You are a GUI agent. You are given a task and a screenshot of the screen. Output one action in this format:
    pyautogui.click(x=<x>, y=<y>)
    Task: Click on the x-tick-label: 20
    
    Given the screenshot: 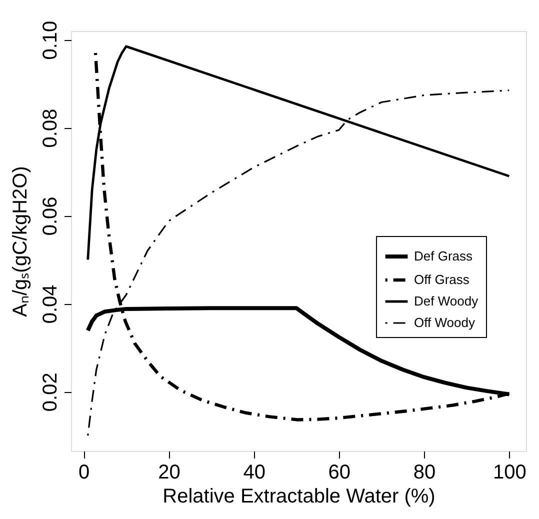 What is the action you would take?
    pyautogui.click(x=169, y=473)
    